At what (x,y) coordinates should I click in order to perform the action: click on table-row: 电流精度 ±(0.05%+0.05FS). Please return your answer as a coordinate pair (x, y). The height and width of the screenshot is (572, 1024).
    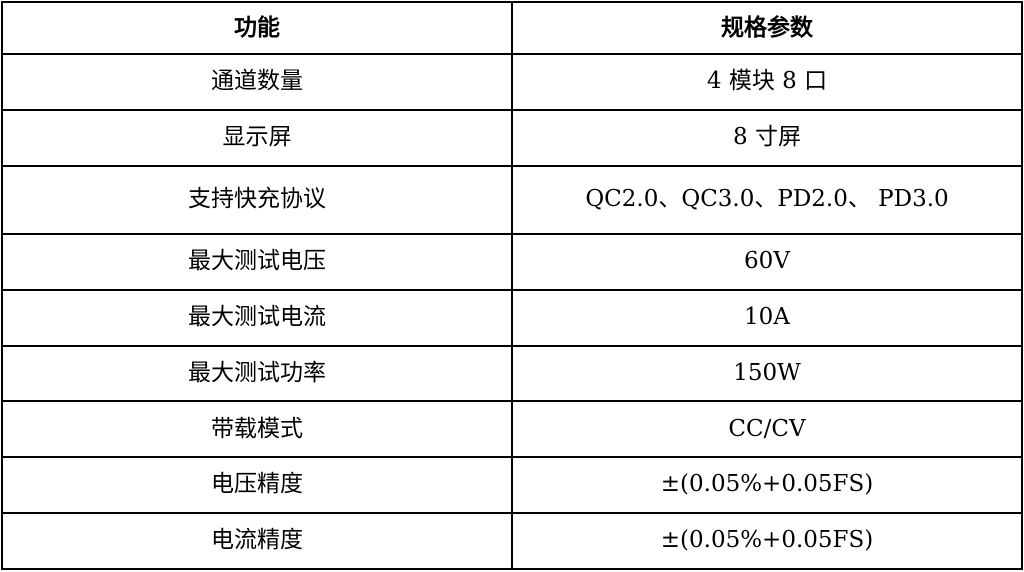
    Looking at the image, I should click on (512, 541).